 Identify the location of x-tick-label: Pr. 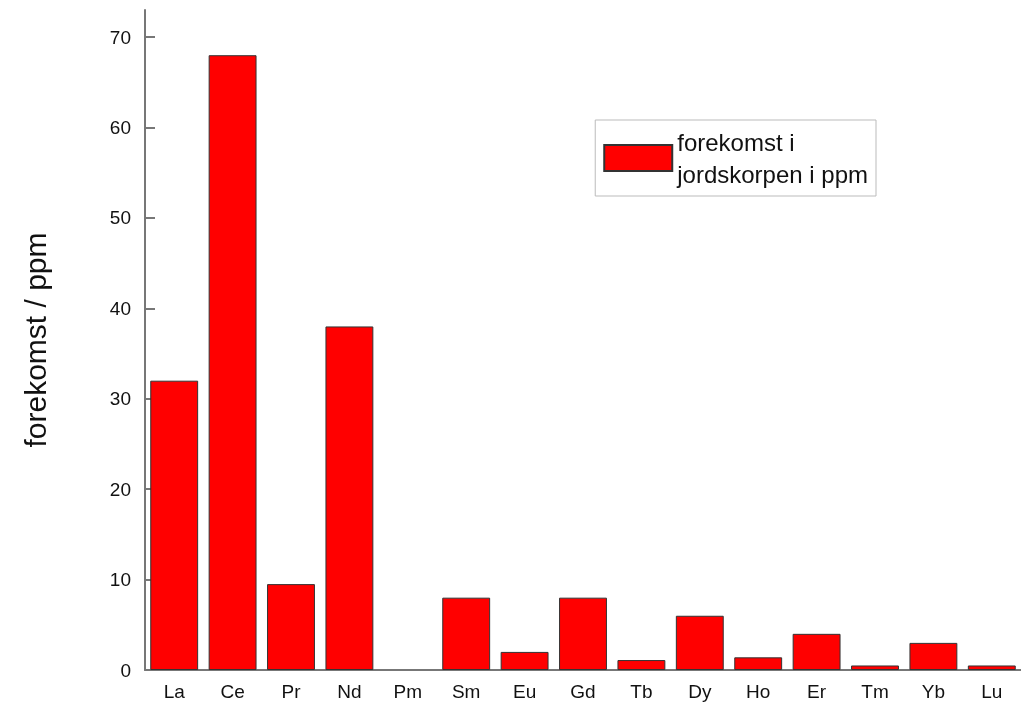
(291, 691).